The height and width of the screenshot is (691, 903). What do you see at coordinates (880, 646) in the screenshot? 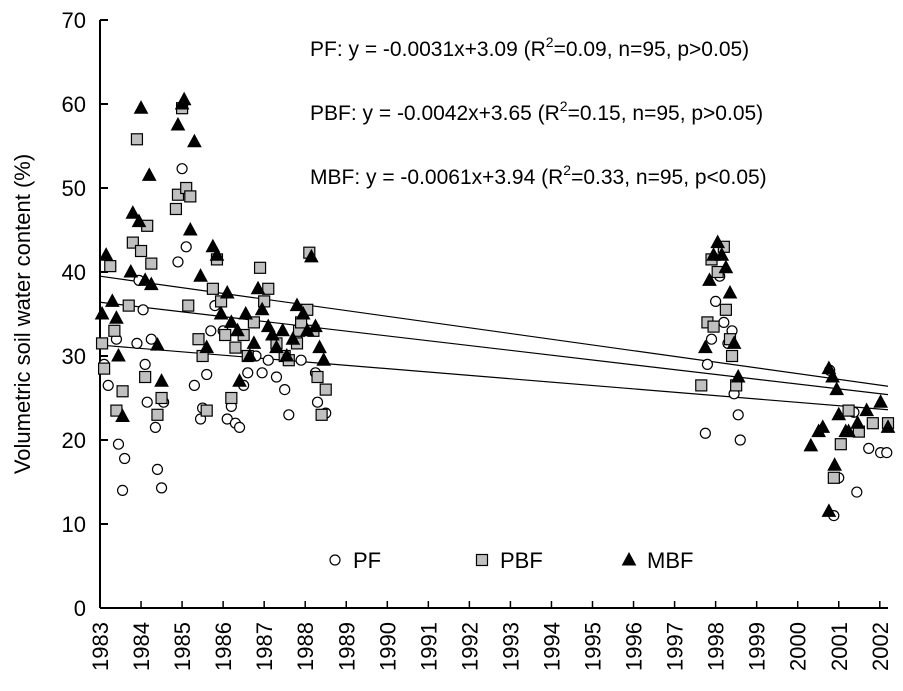
I see `x-tick-label: 2002` at bounding box center [880, 646].